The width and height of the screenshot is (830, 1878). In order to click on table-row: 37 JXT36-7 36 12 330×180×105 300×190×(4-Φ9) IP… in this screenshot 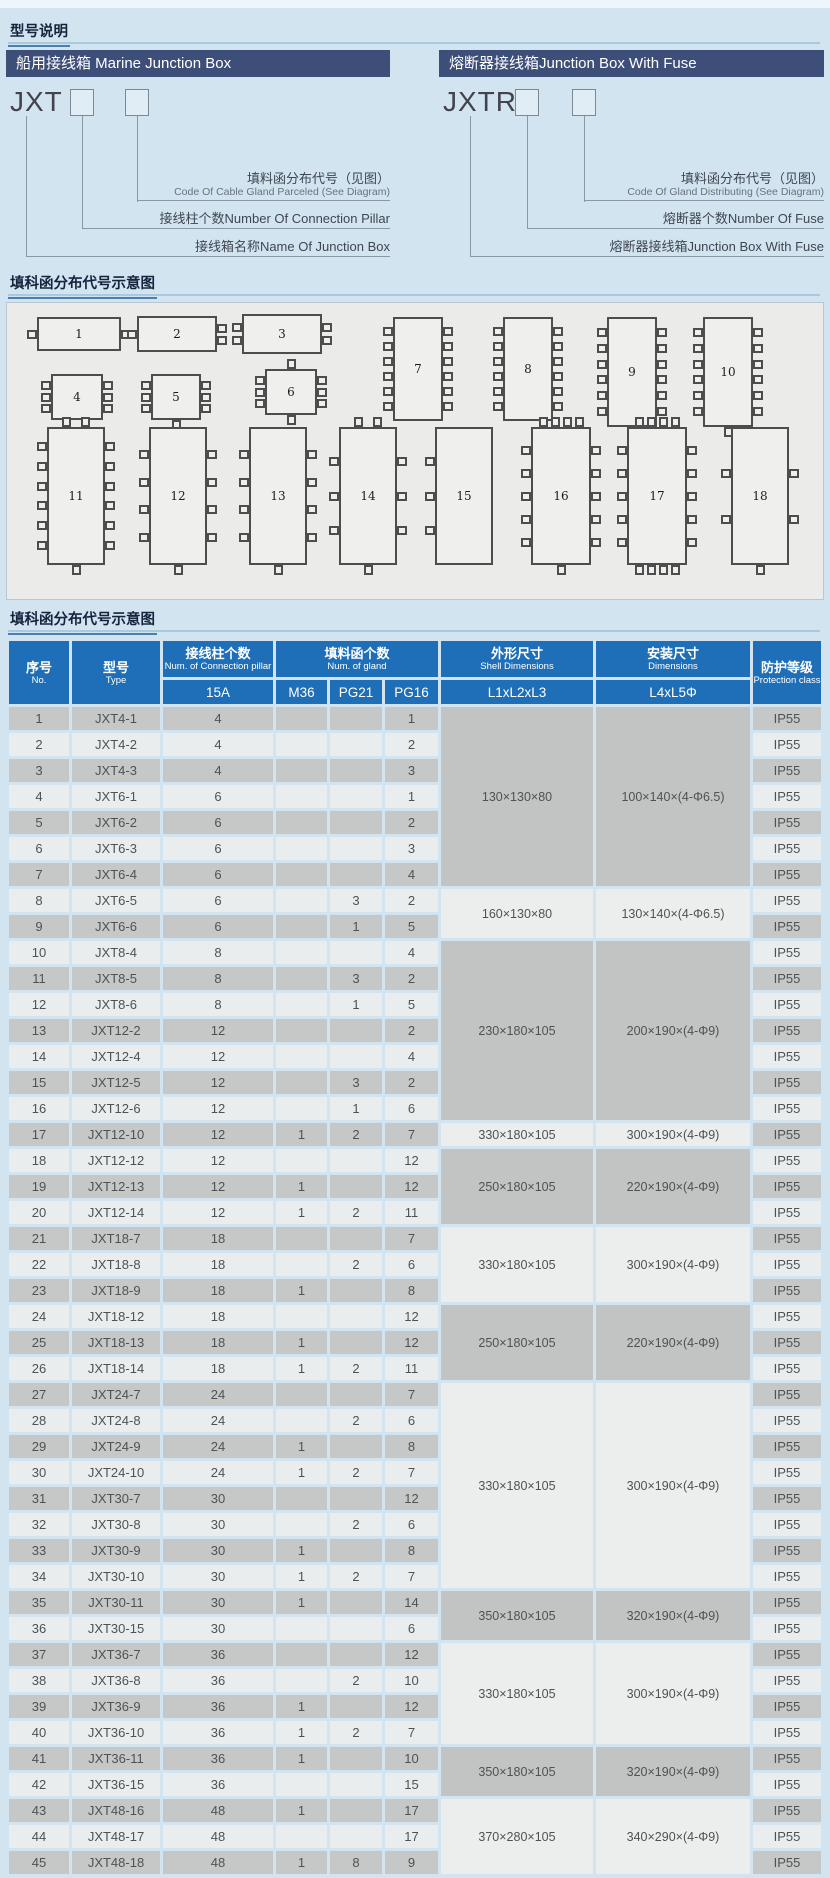, I will do `click(415, 1693)`.